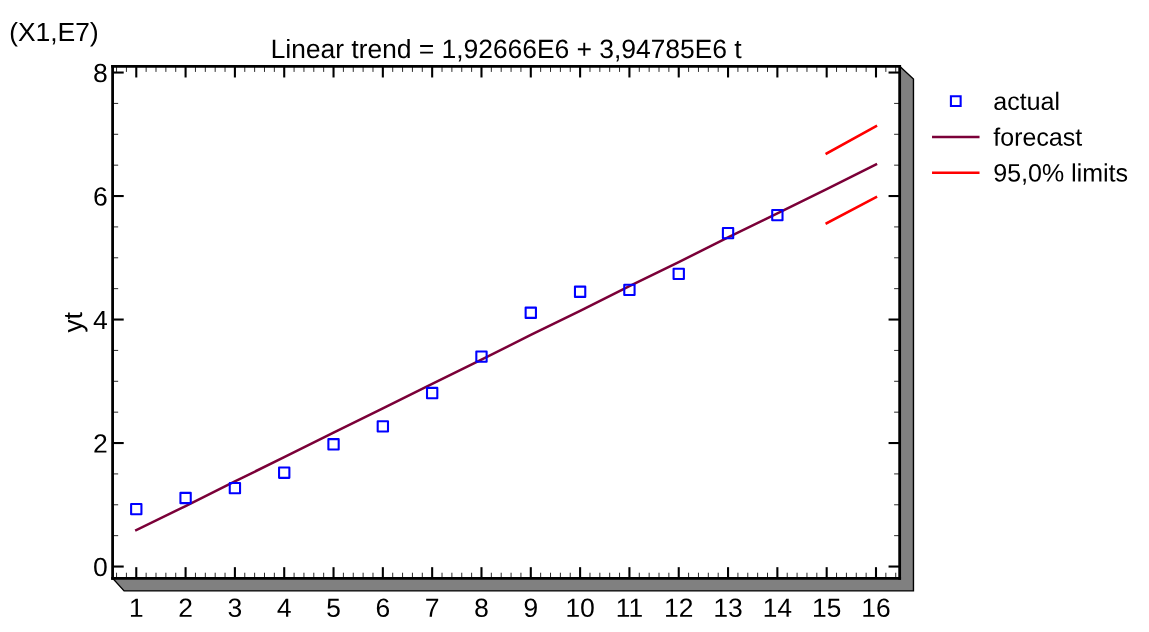  Describe the element at coordinates (333, 608) in the screenshot. I see `x-tick-label: 5` at that location.